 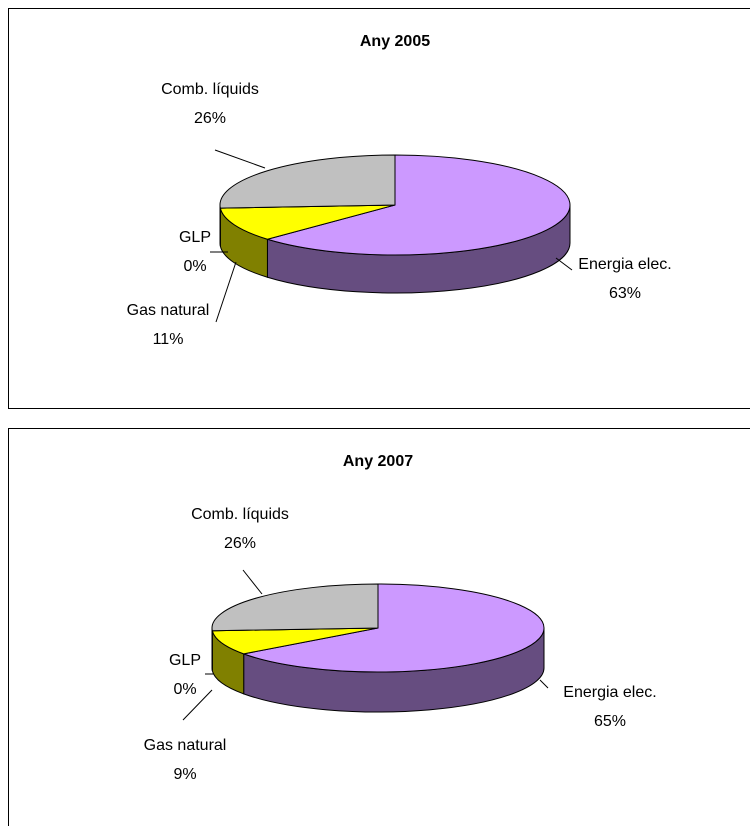 I want to click on slice-value: 11%, so click(x=168, y=339).